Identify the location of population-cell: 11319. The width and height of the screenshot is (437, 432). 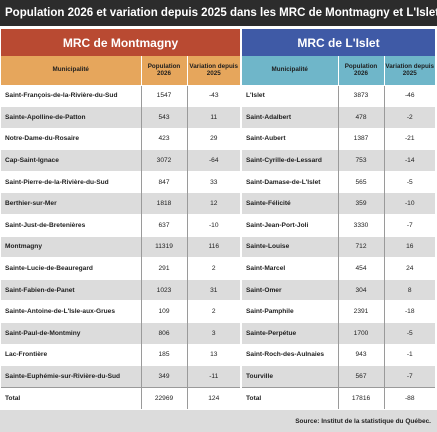
(164, 246).